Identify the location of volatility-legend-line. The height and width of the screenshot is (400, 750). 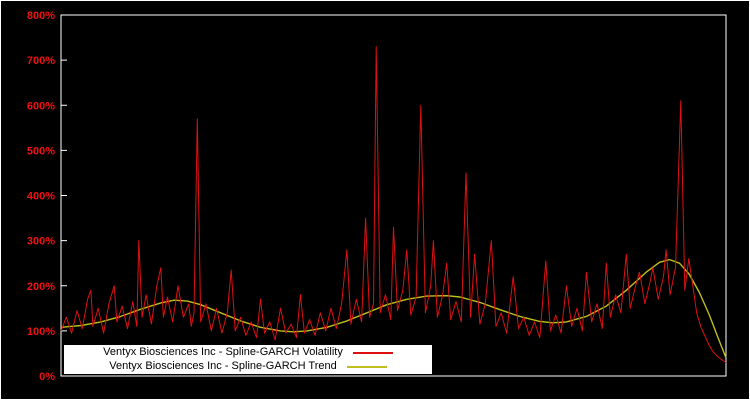
(372, 352).